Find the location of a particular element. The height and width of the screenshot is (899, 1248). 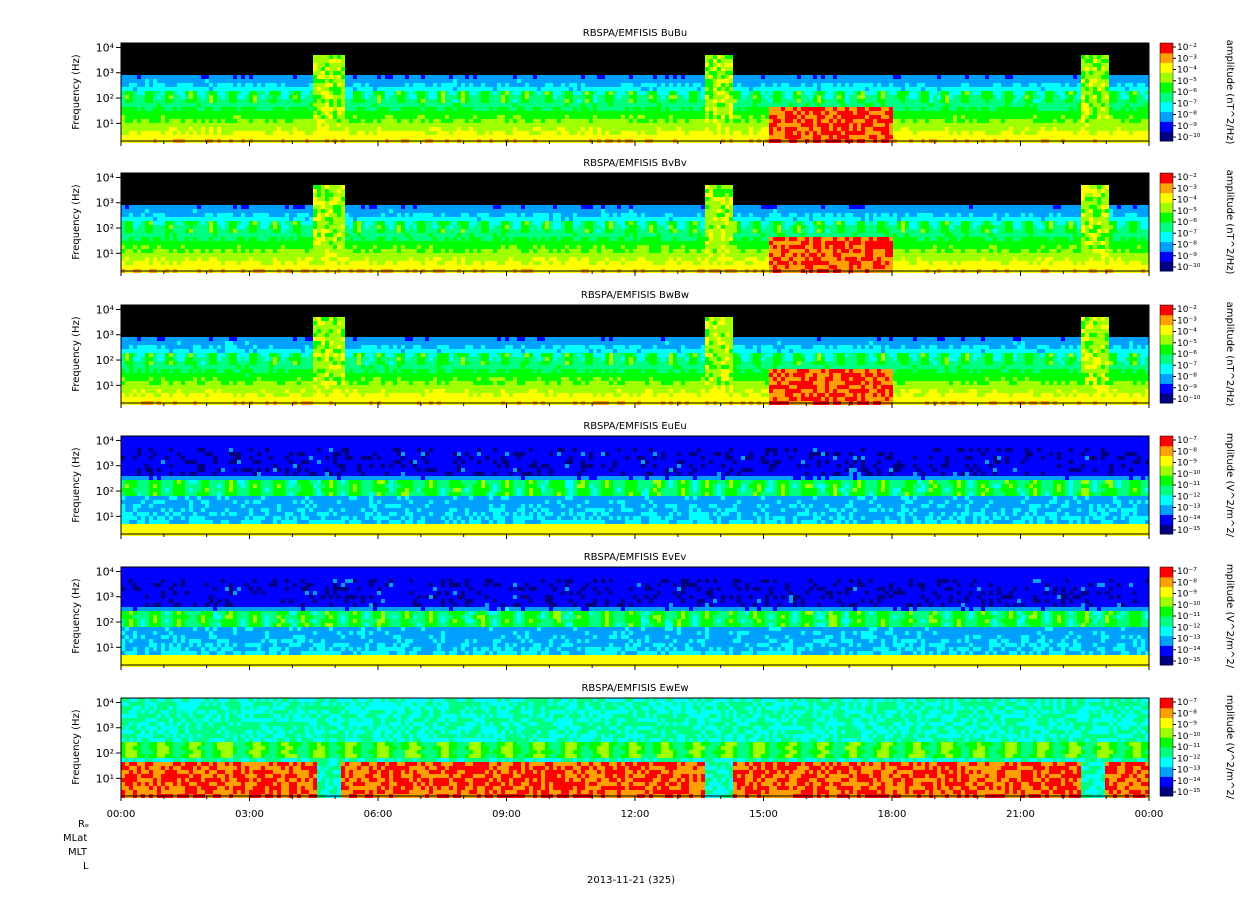

x-tick-label: 21:00 is located at coordinates (1020, 814).